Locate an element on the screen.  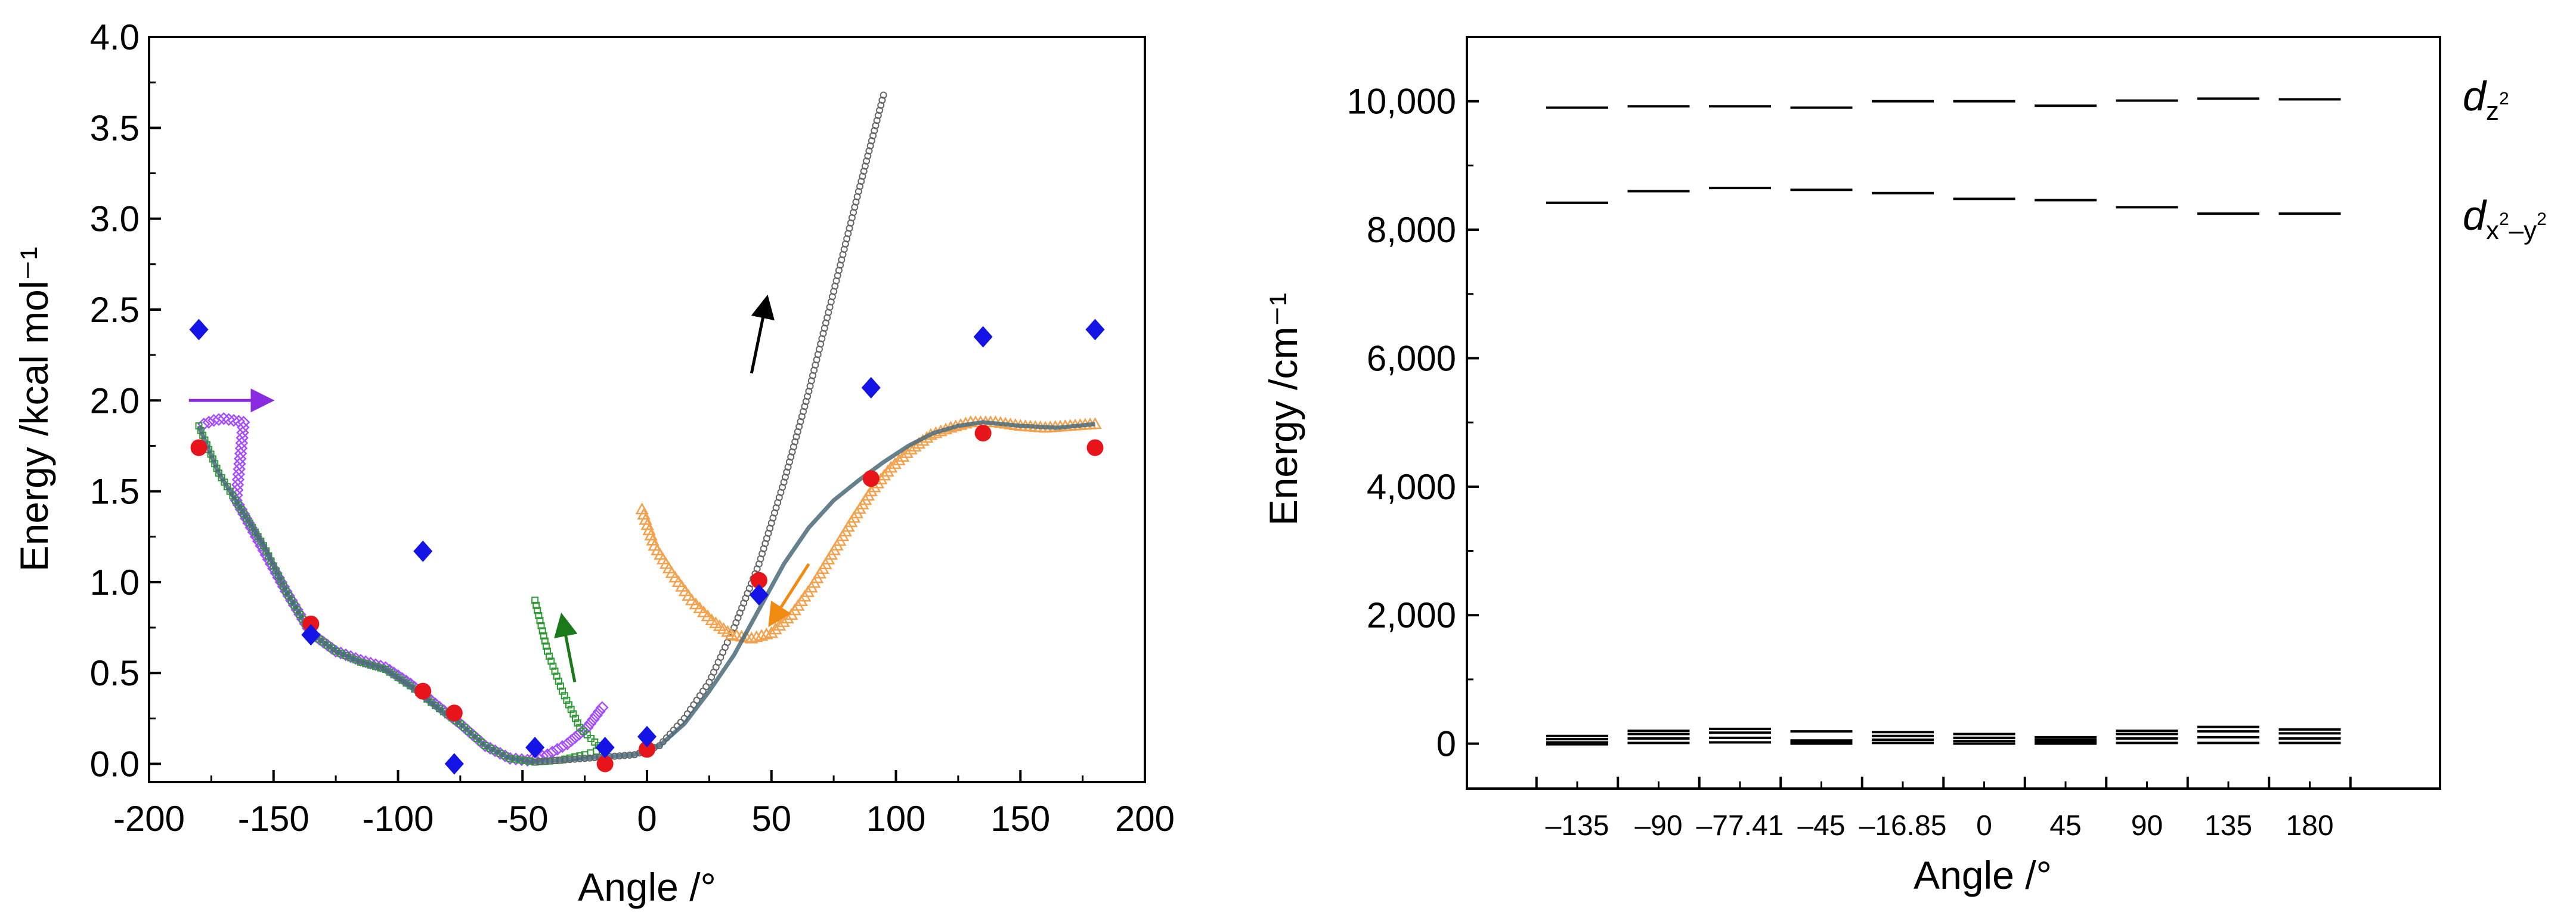
dx2y2-label: dx2–y2 is located at coordinates (2505, 218).